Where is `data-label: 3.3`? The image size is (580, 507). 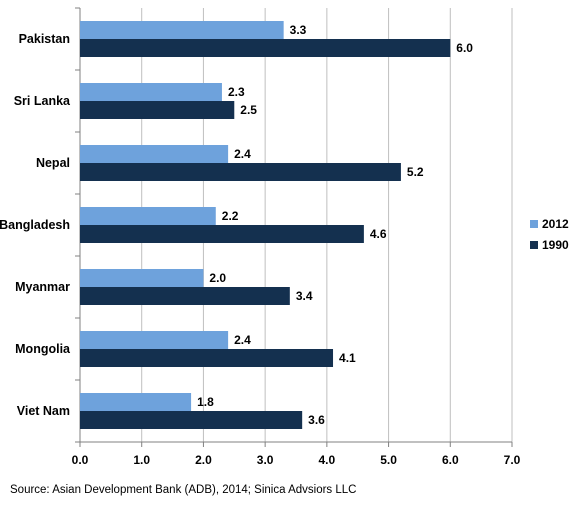
data-label: 3.3 is located at coordinates (298, 30).